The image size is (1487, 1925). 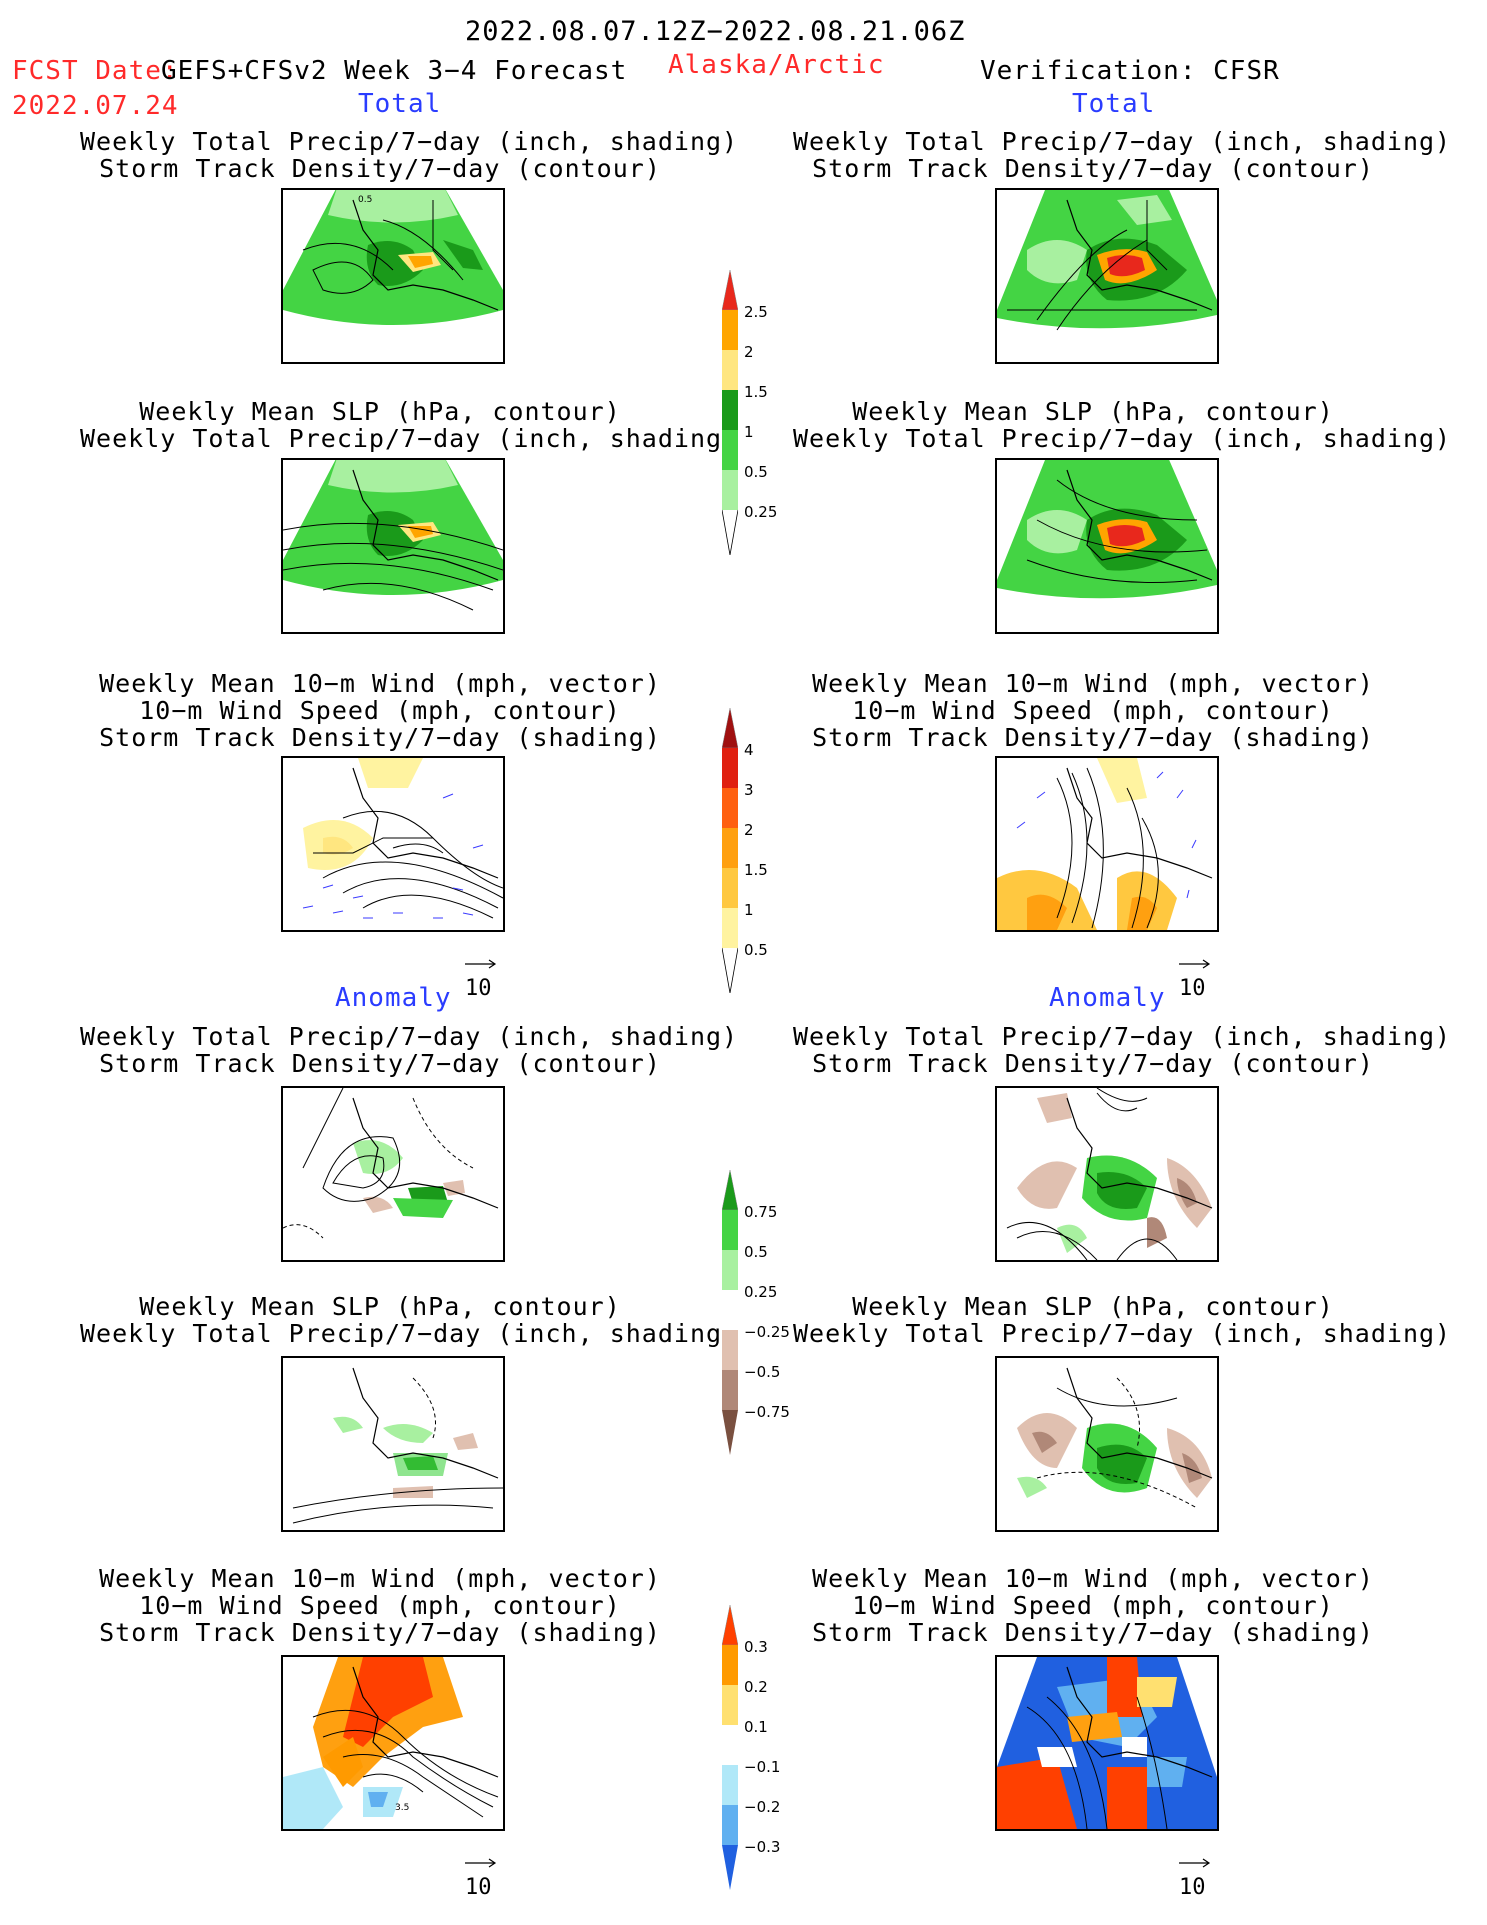 I want to click on cbar-label: 0.1, so click(x=756, y=1727).